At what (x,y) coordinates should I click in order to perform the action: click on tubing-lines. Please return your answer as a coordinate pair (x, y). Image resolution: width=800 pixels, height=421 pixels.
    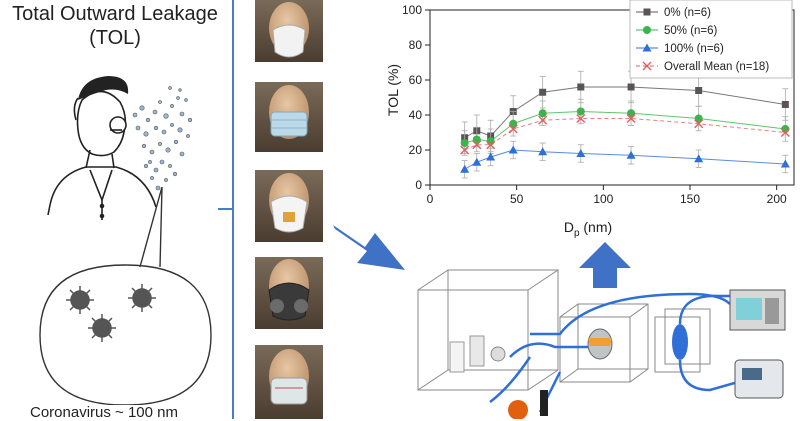
    Looking at the image, I should click on (619, 352).